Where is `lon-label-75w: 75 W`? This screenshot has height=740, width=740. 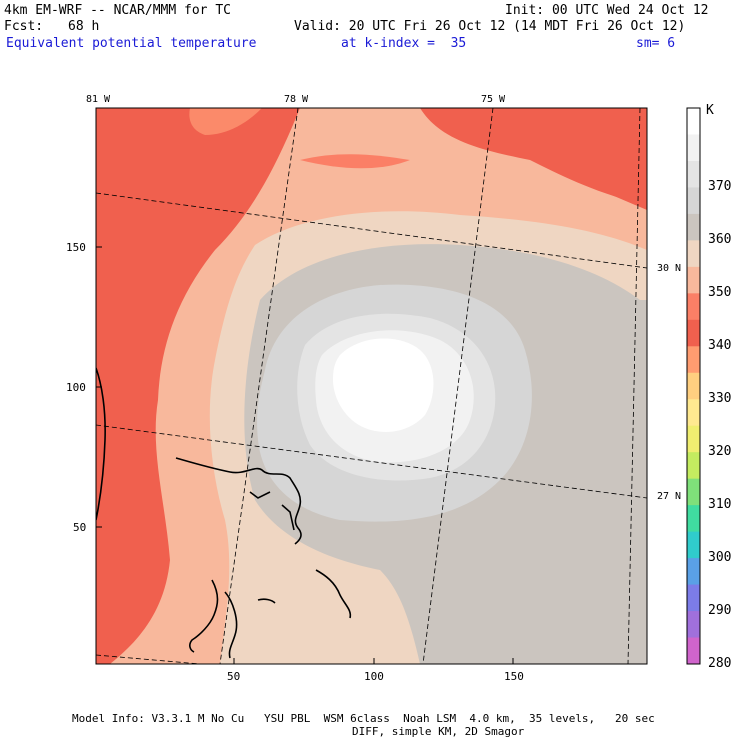
lon-label-75w: 75 W is located at coordinates (493, 99).